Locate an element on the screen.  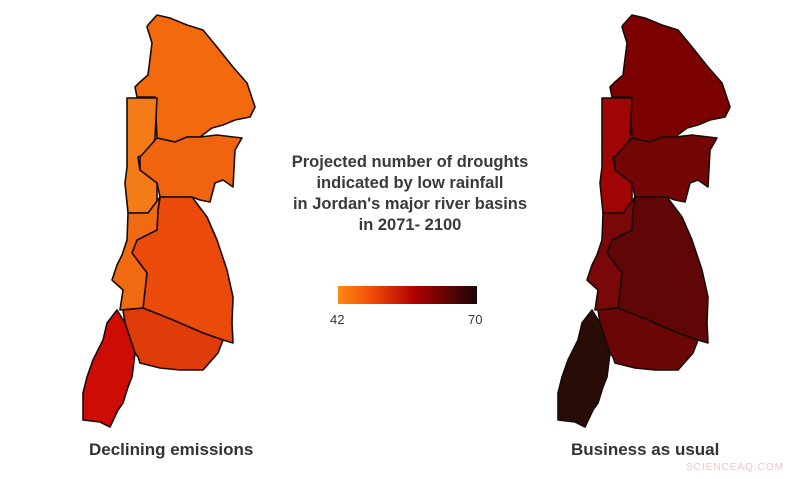
map-label-business: Business as usual is located at coordinates (645, 449).